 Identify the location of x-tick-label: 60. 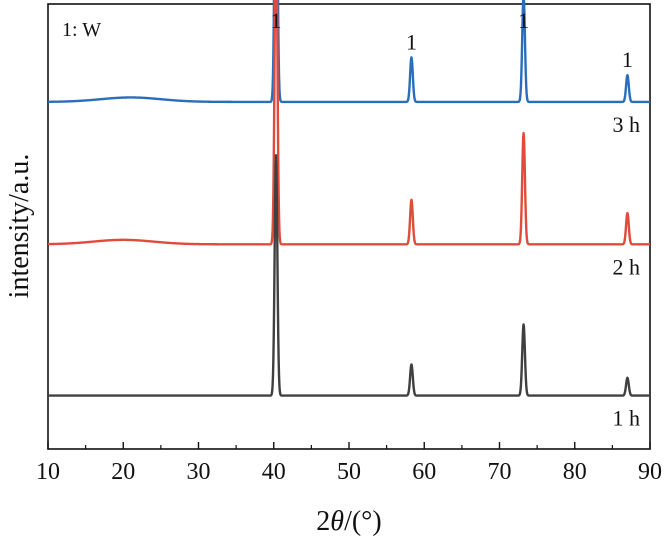
(424, 472).